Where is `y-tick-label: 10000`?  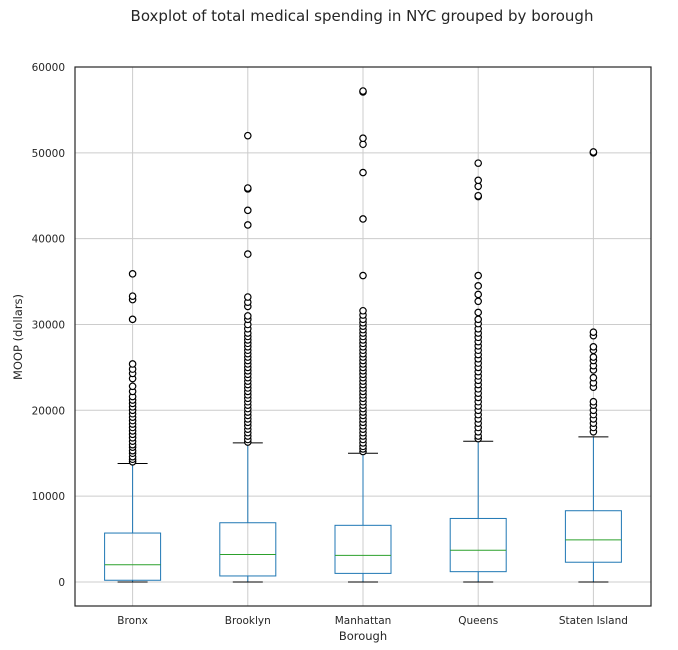 y-tick-label: 10000 is located at coordinates (48, 497).